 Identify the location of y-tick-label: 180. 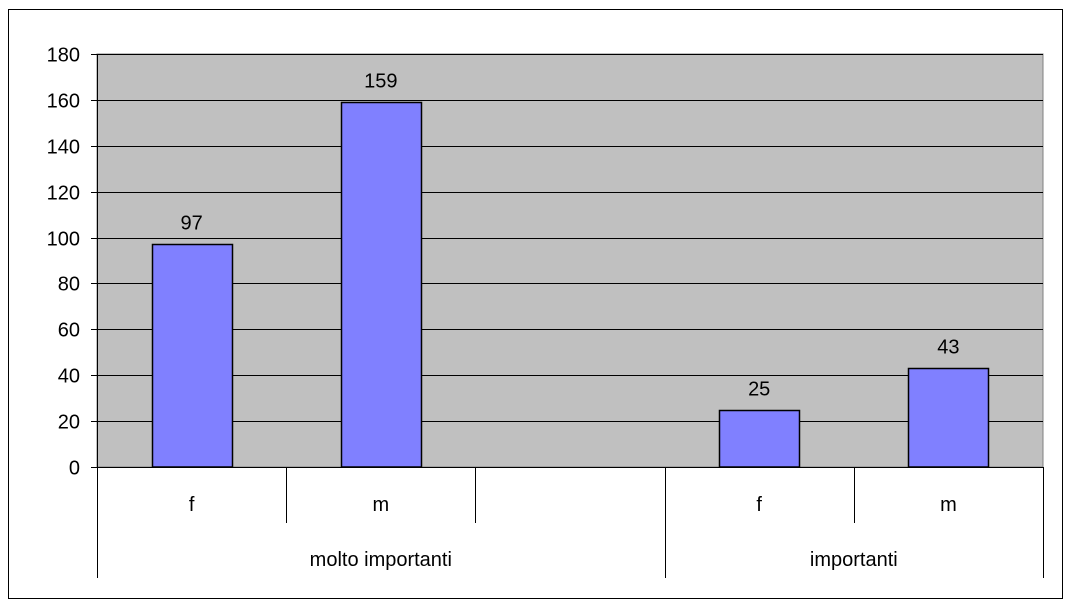
(63, 56).